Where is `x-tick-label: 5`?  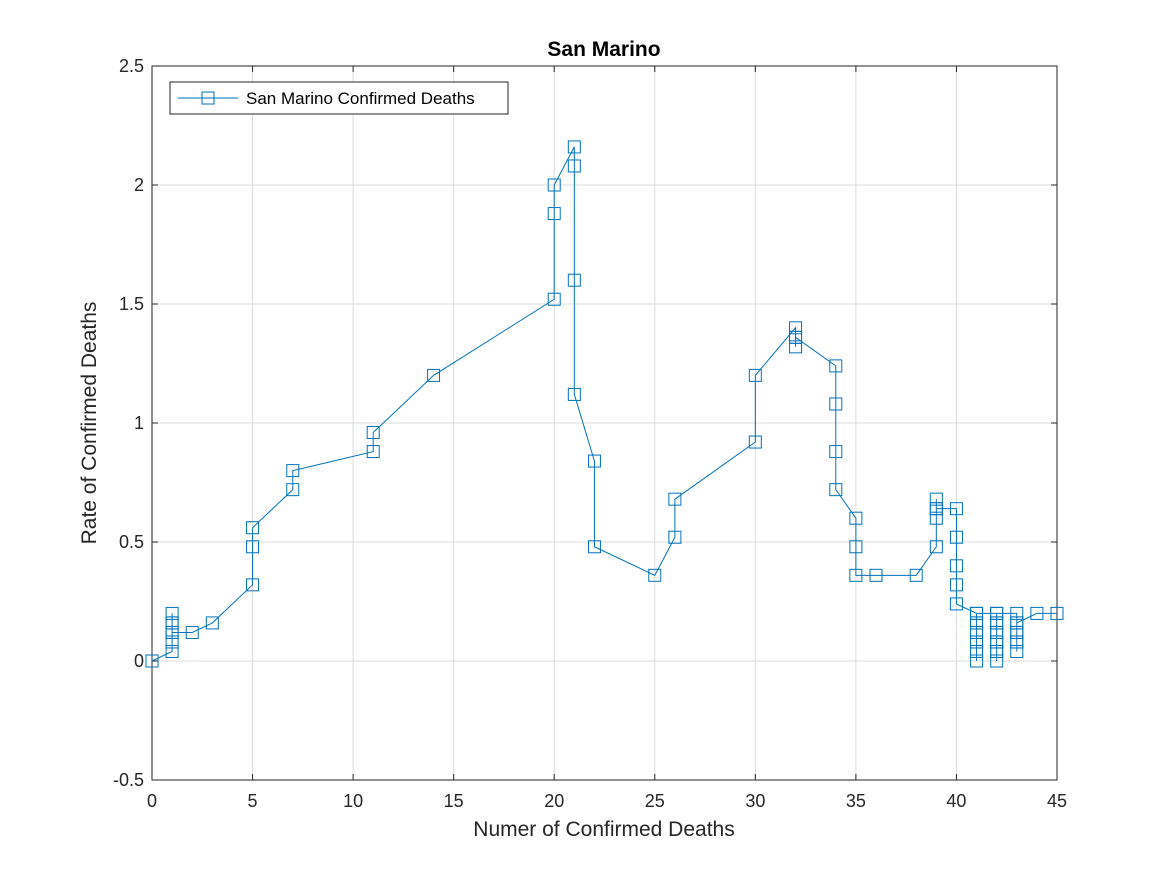 x-tick-label: 5 is located at coordinates (253, 801).